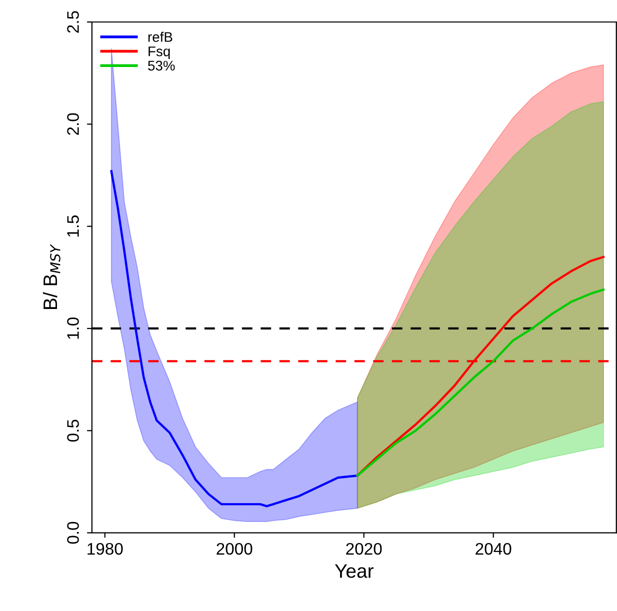 This screenshot has height=611, width=617. I want to click on y-tick-label: 2.0, so click(73, 124).